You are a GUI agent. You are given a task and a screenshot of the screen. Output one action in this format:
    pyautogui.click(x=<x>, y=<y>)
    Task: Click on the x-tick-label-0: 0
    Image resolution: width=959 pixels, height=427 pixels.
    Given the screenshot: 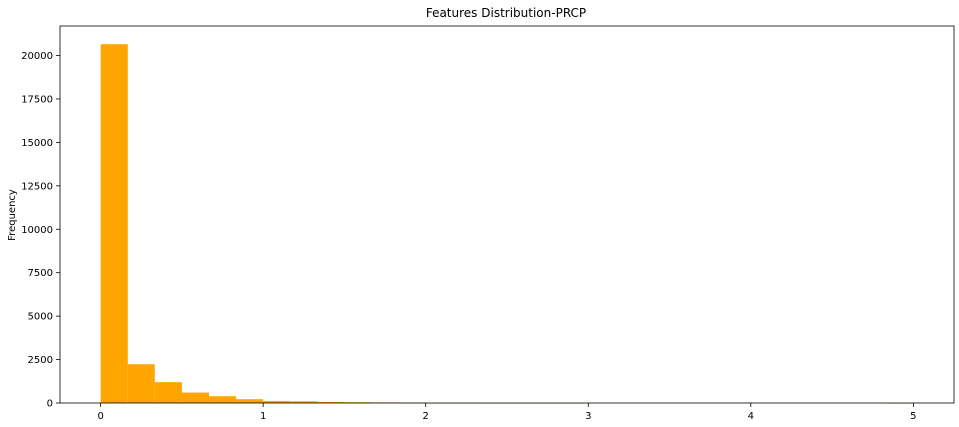 What is the action you would take?
    pyautogui.click(x=100, y=416)
    